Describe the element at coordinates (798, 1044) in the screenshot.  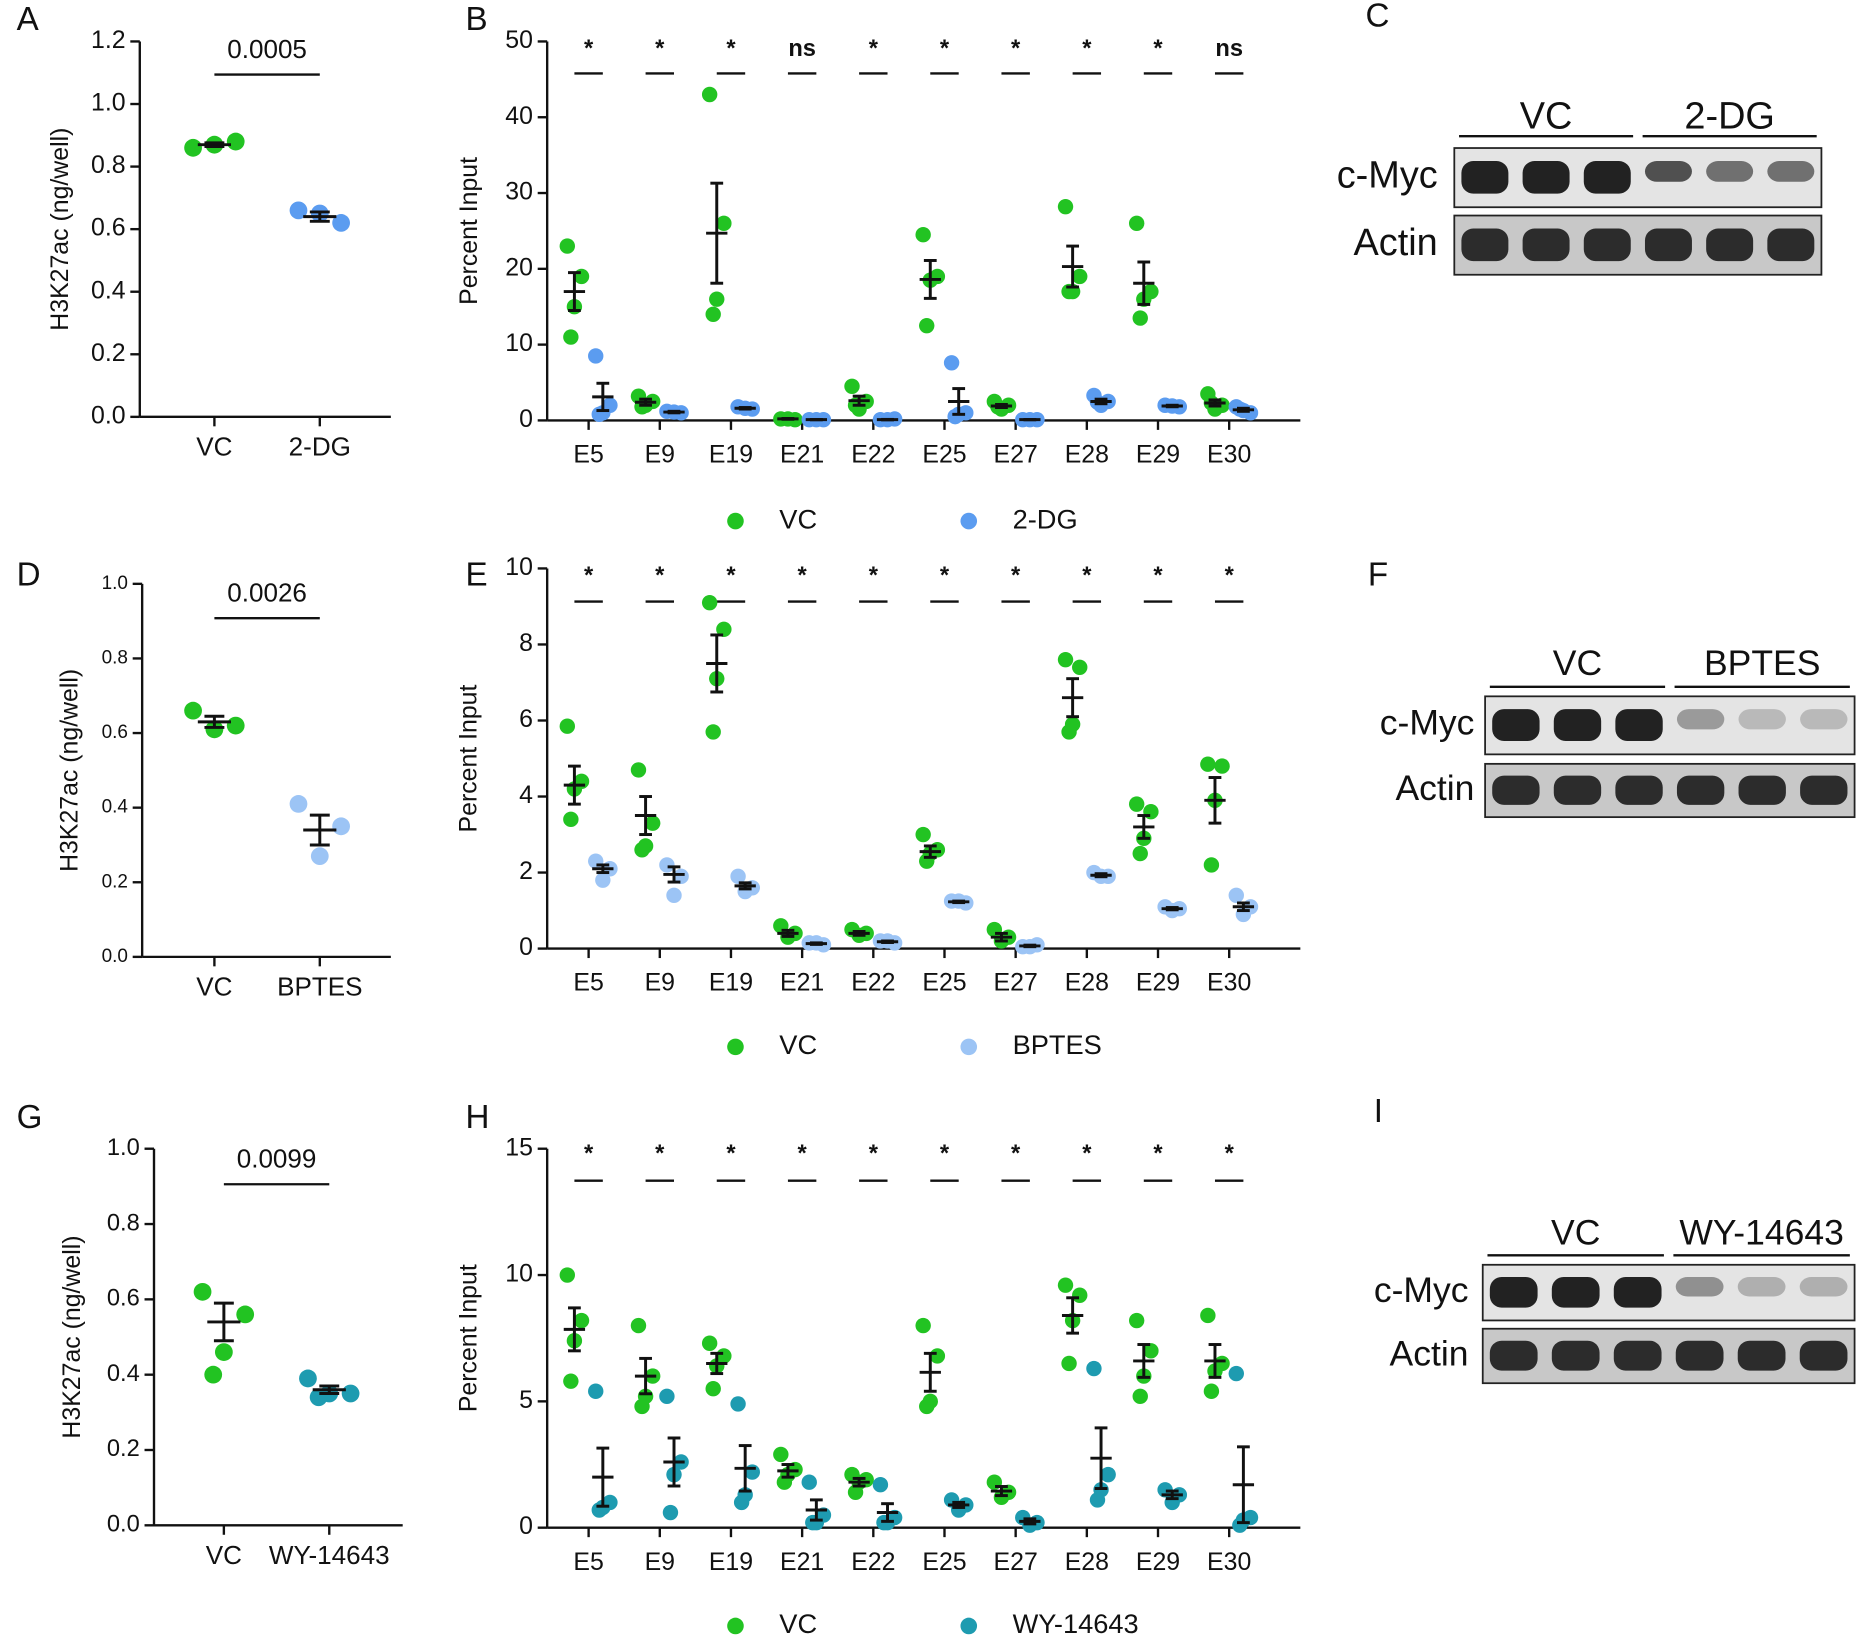
I see `legend-label: VC` at that location.